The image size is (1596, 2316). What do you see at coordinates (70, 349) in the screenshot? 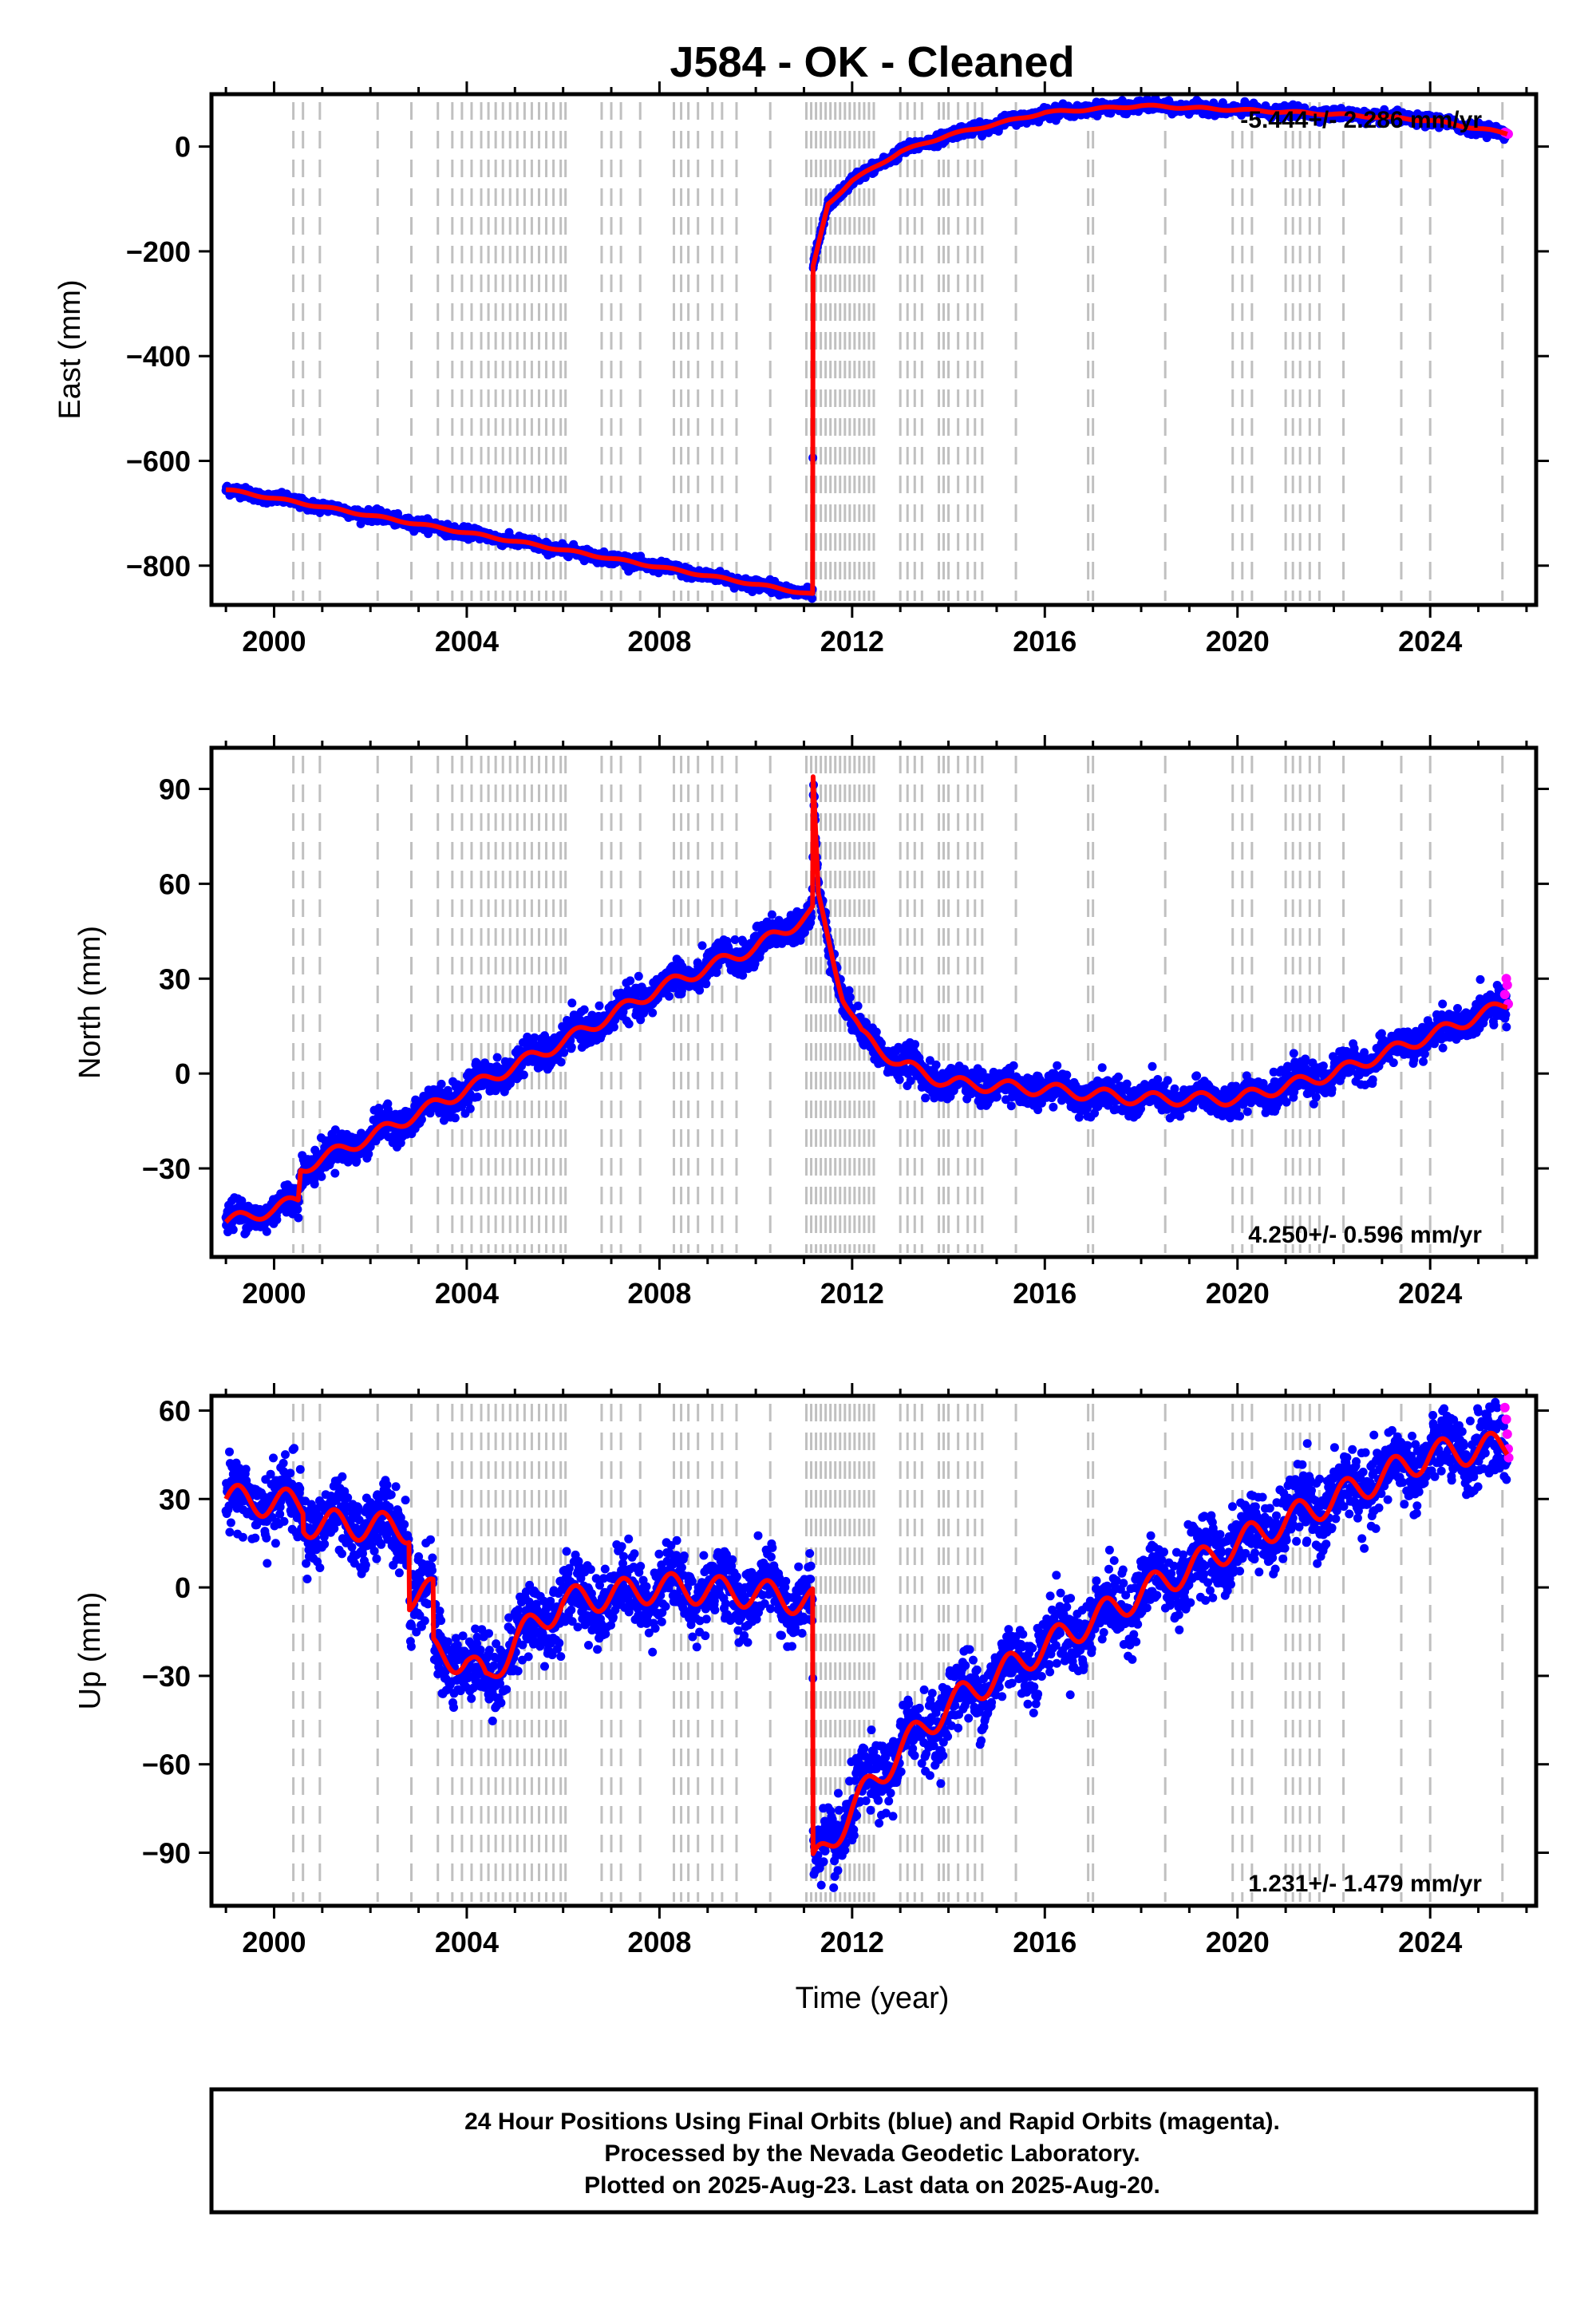
I see `east-y-axis-label: East (mm)` at bounding box center [70, 349].